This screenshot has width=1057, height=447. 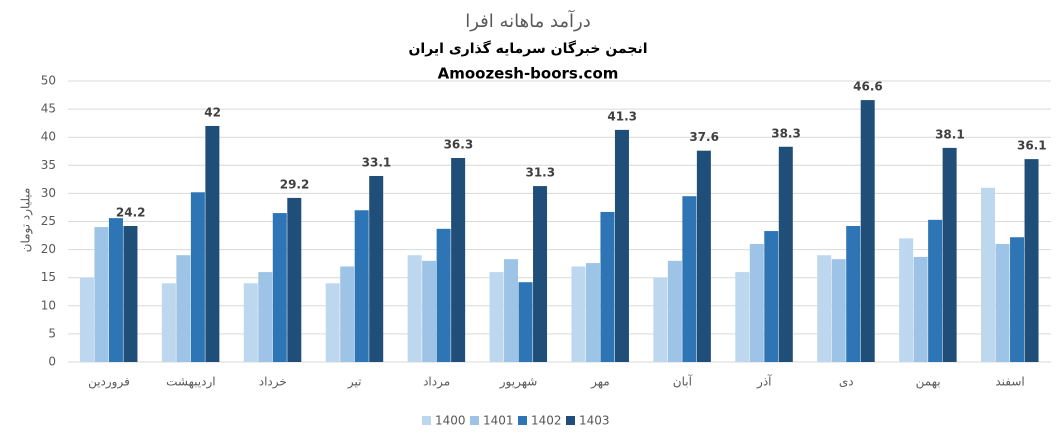 I want to click on x-tick-label: بهمن, so click(x=928, y=382).